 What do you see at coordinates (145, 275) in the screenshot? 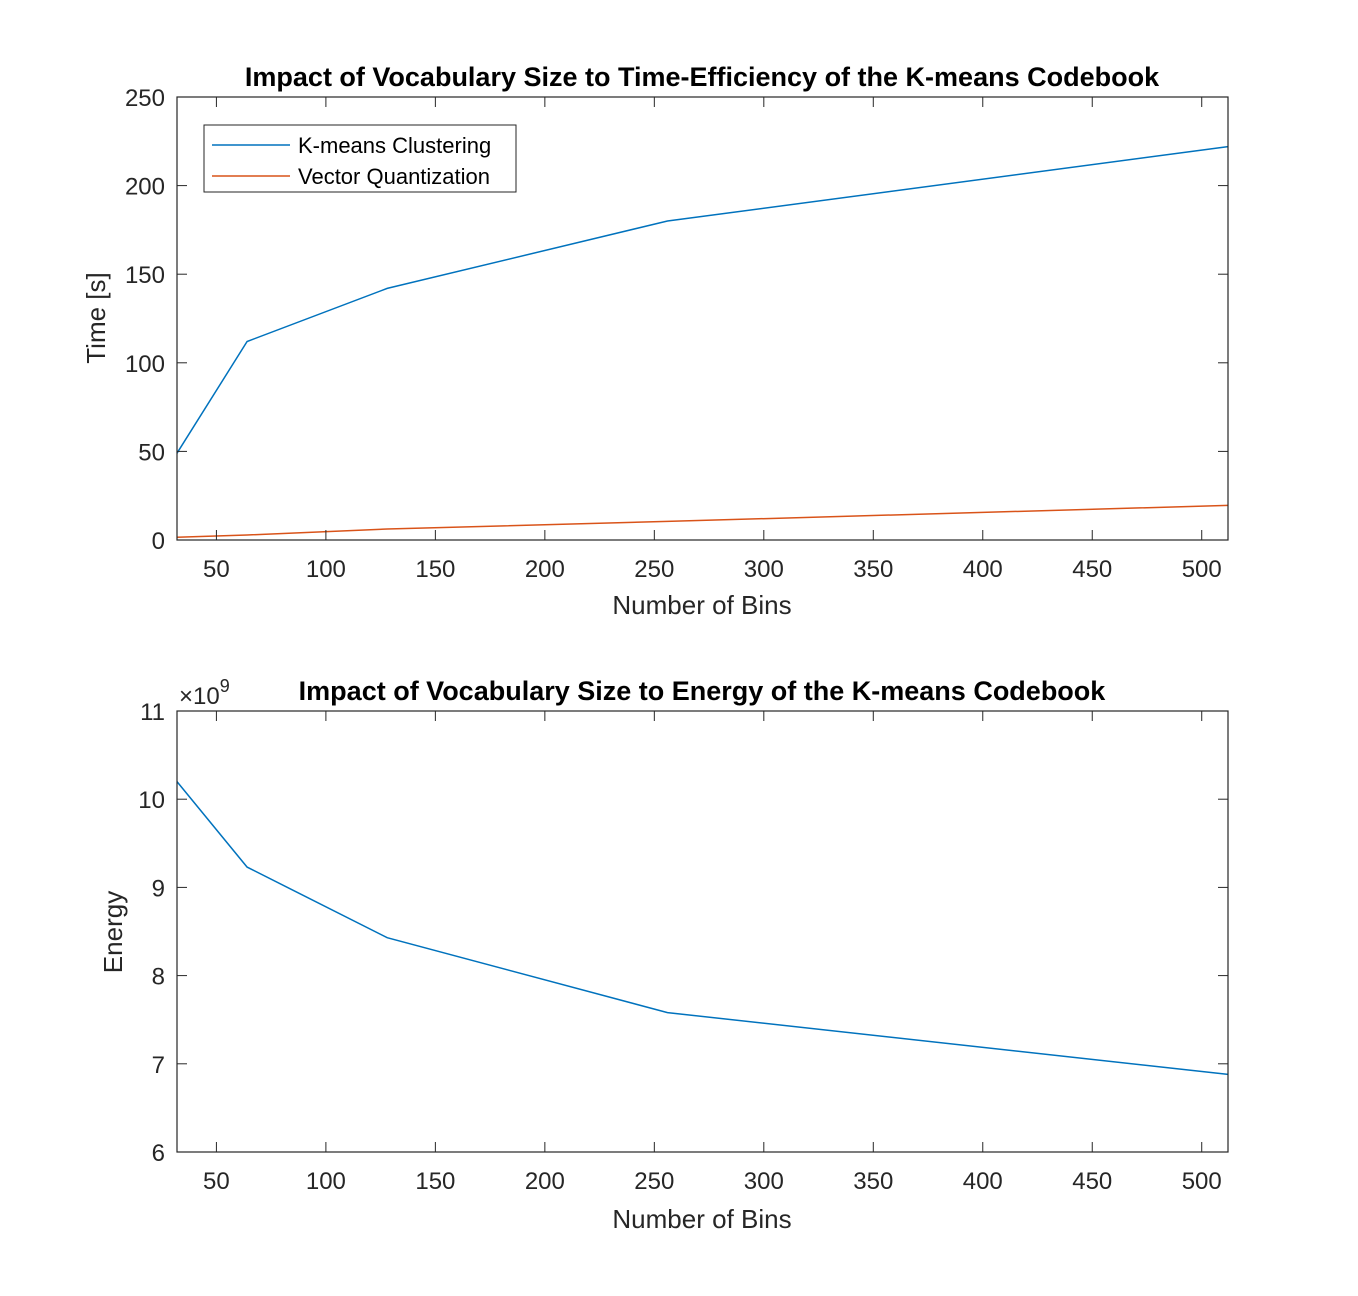
I see `y-tick-label: 150` at bounding box center [145, 275].